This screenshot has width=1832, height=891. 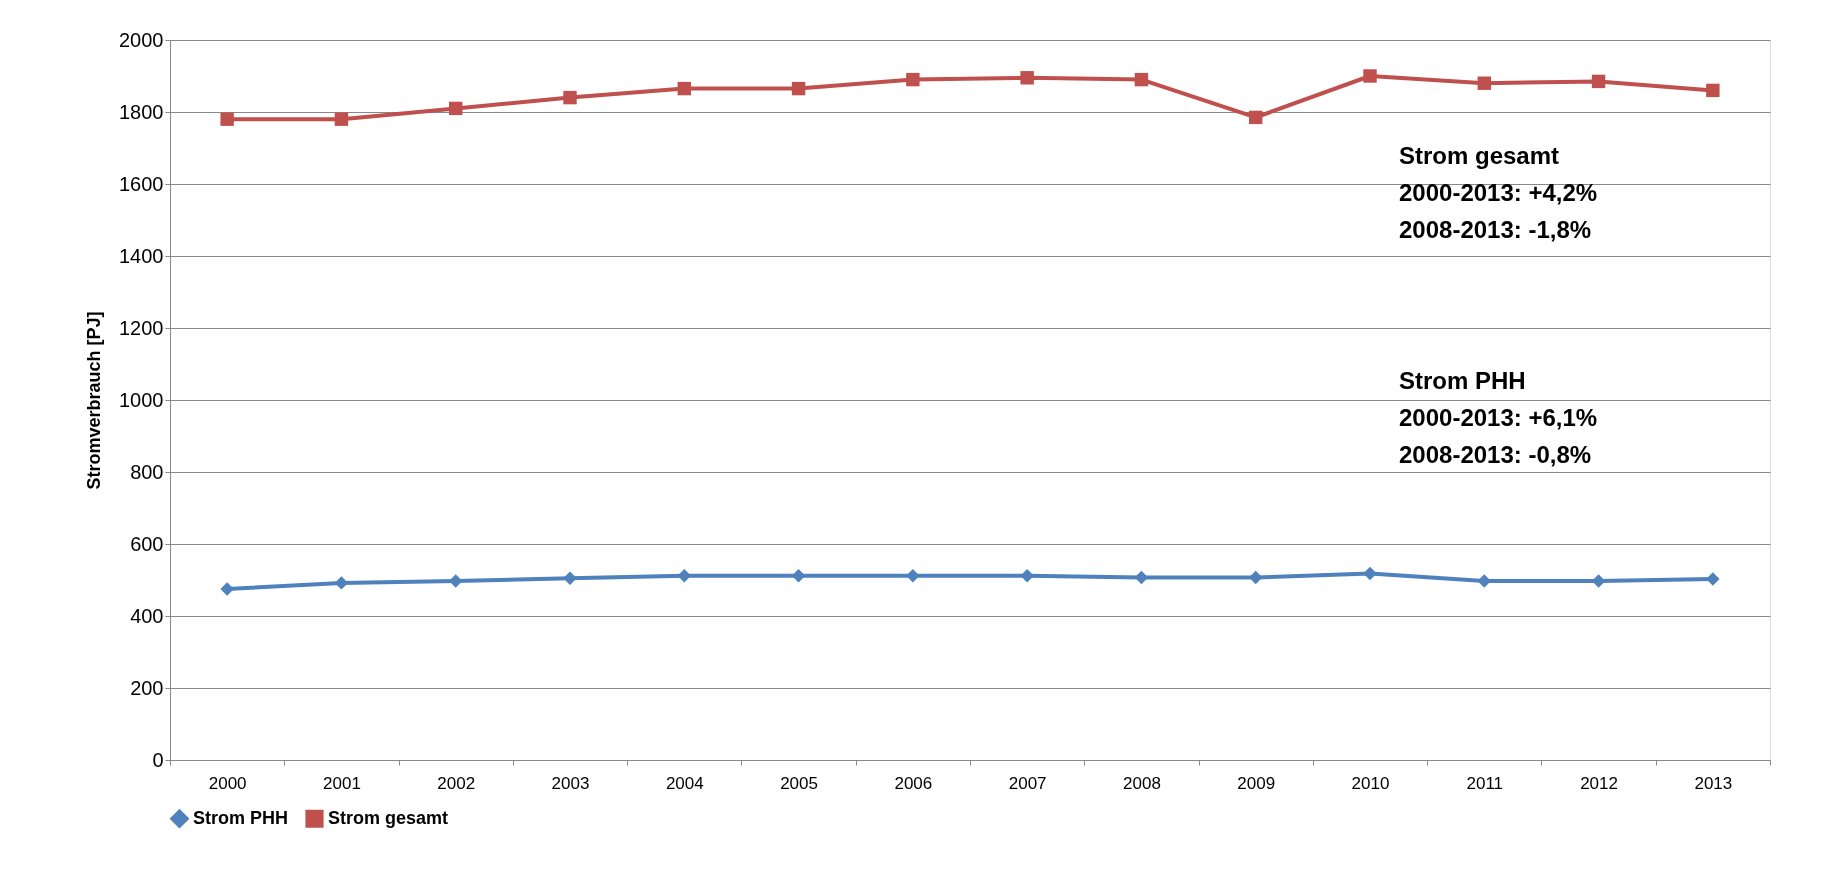 What do you see at coordinates (141, 255) in the screenshot?
I see `y-tick-label: 1400` at bounding box center [141, 255].